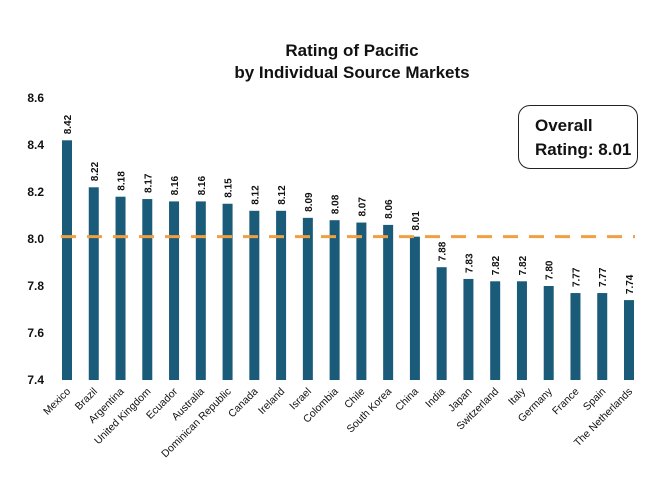 The width and height of the screenshot is (672, 493). Describe the element at coordinates (564, 125) in the screenshot. I see `overall-rating-label: Overall` at that location.